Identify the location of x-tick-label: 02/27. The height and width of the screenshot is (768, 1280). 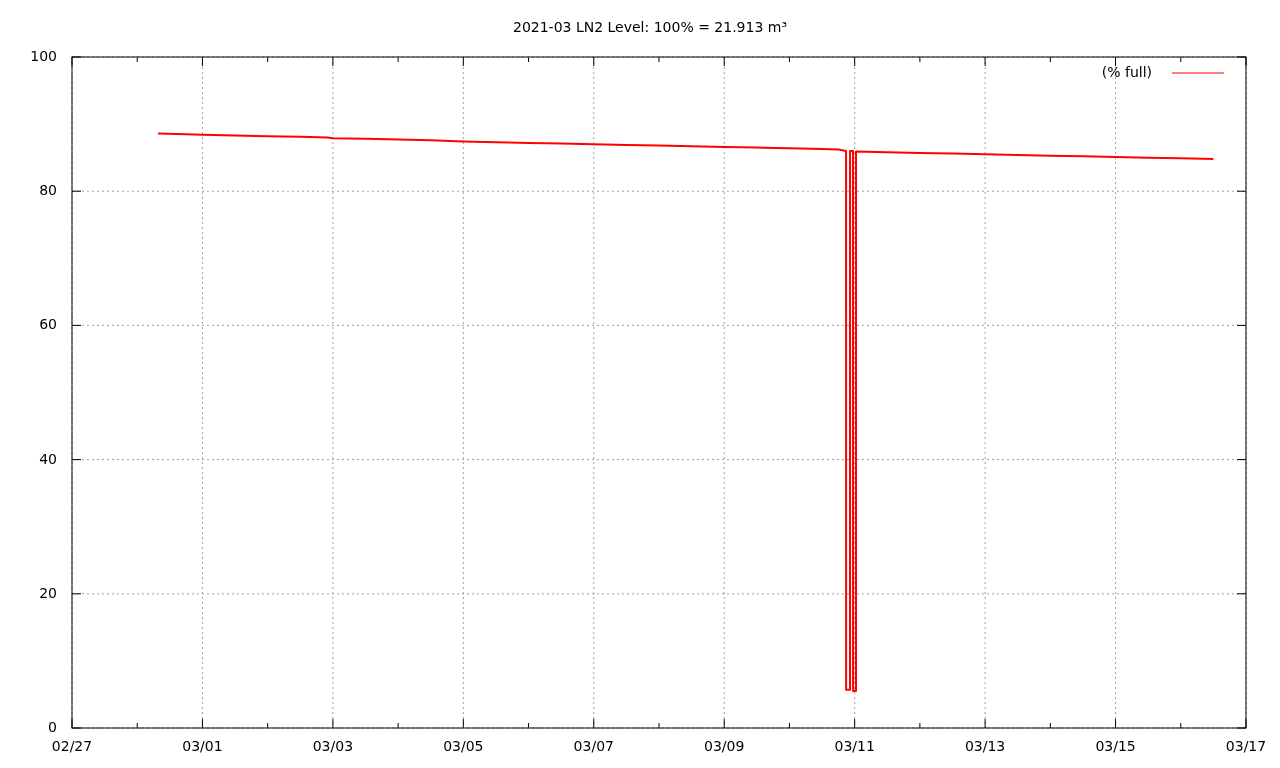
(72, 746).